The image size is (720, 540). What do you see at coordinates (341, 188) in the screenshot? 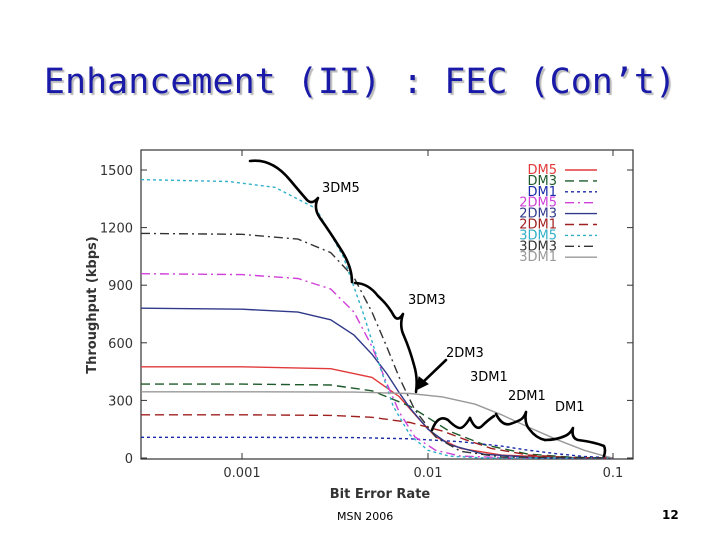
I see `annotation-label-3dm5: 3DM5` at bounding box center [341, 188].